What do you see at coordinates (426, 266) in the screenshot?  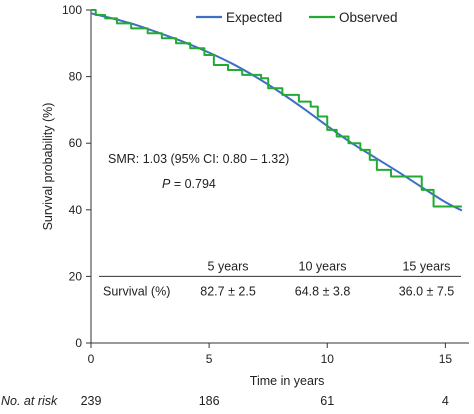 I see `table-column-header: 15 years` at bounding box center [426, 266].